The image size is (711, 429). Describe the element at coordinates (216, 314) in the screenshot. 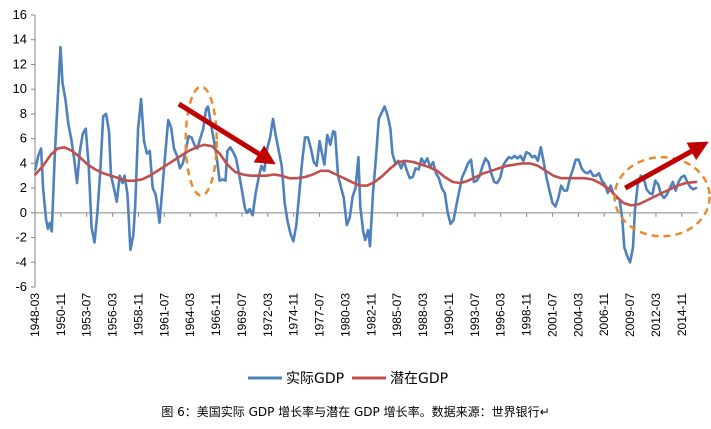

I see `x-tick-label: 1966-11` at that location.